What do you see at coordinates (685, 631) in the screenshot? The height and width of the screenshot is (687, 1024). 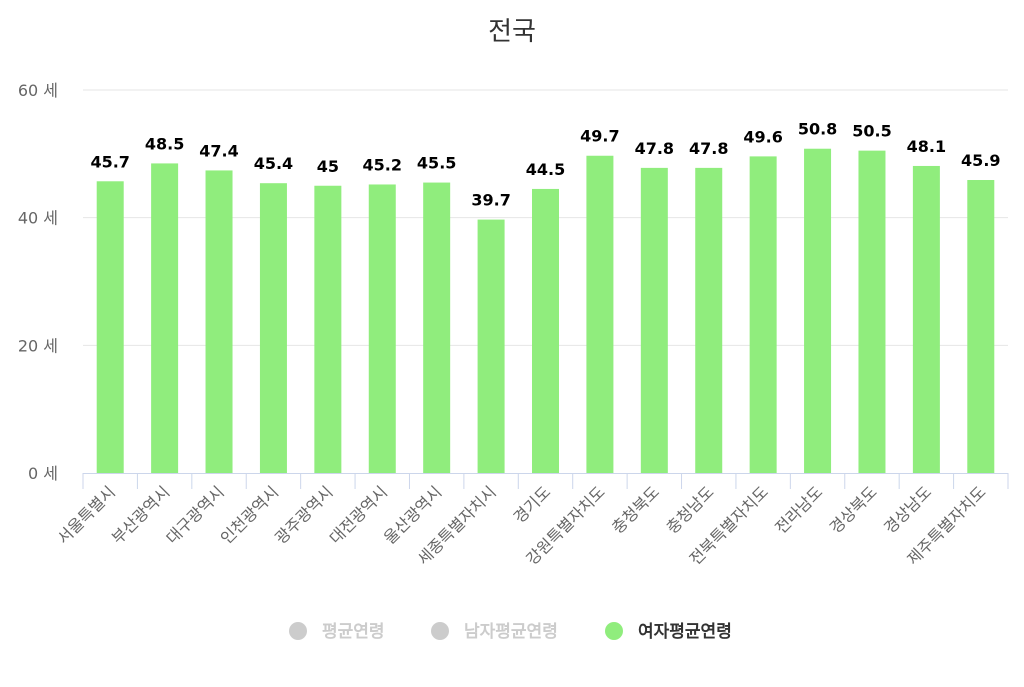 I see `legend-label: 여자평균연령` at bounding box center [685, 631].